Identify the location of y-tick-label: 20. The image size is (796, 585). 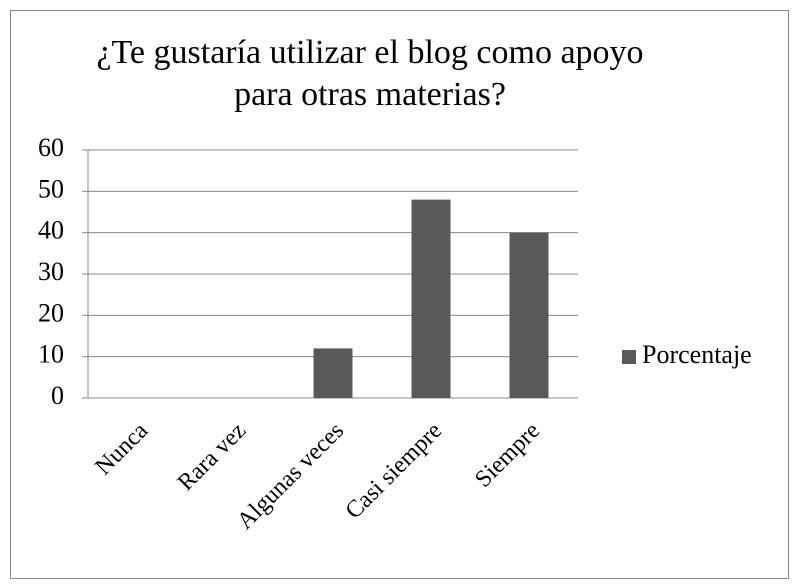
(51, 312).